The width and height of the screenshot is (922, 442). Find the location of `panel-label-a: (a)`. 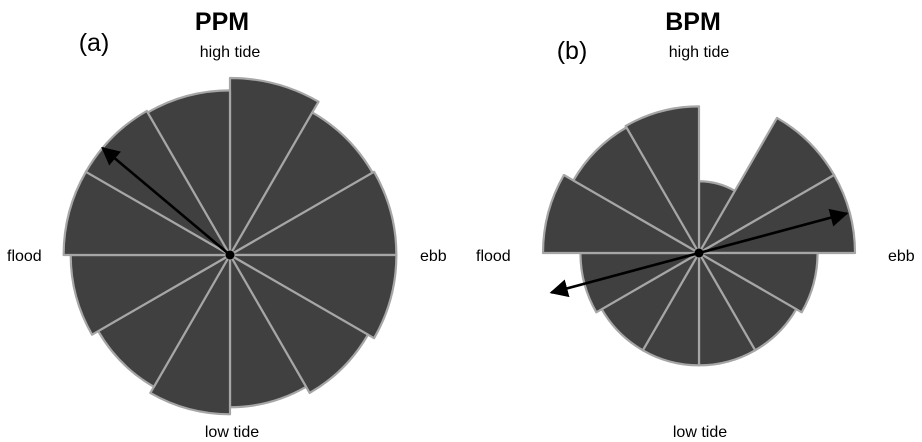

panel-label-a: (a) is located at coordinates (94, 43).